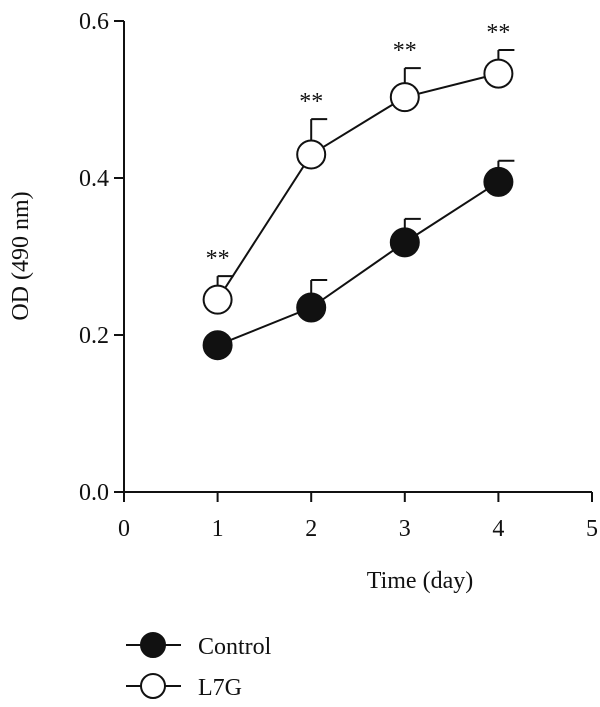 The width and height of the screenshot is (600, 707). I want to click on series-line-control, so click(358, 264).